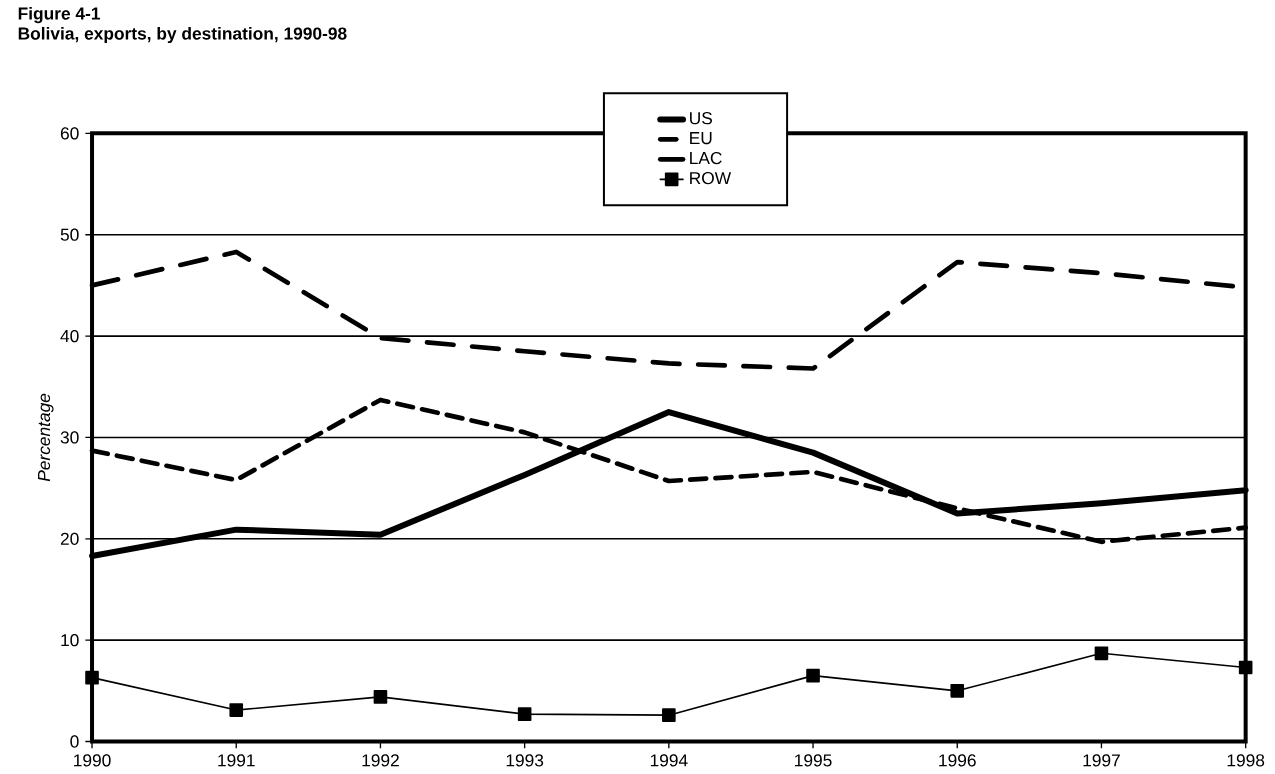  I want to click on x-tick-label: 1998, so click(1246, 760).